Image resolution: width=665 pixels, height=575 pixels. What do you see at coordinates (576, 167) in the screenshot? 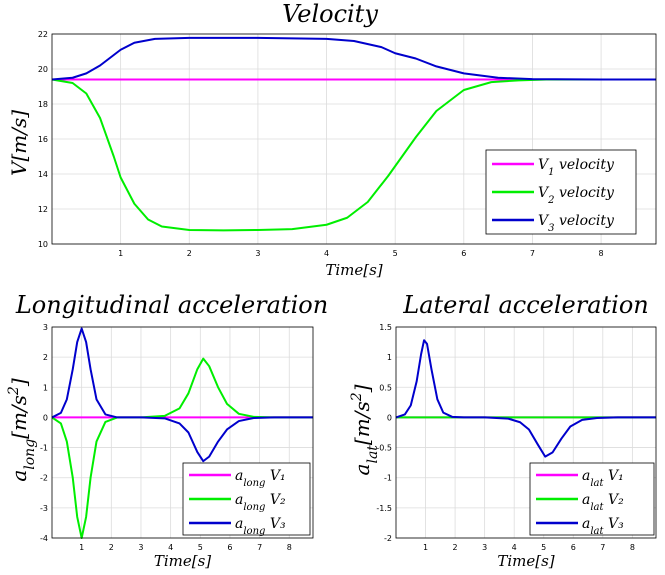
I see `legend-entry-1: V1 velocity` at bounding box center [576, 167].